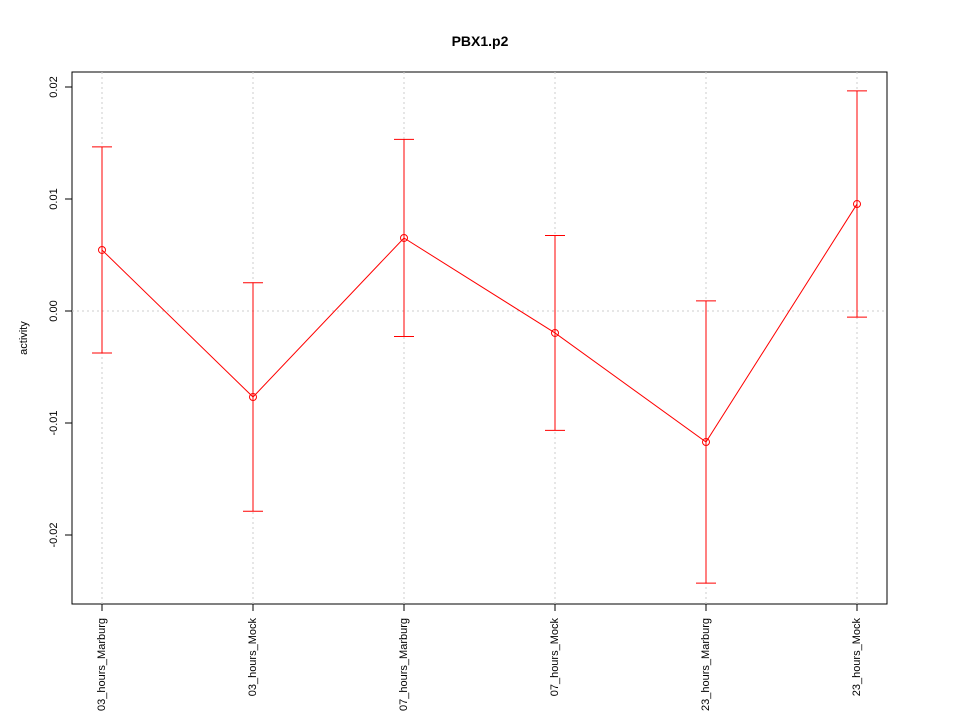  I want to click on x-tick-label: 23_hours_Mock, so click(857, 657).